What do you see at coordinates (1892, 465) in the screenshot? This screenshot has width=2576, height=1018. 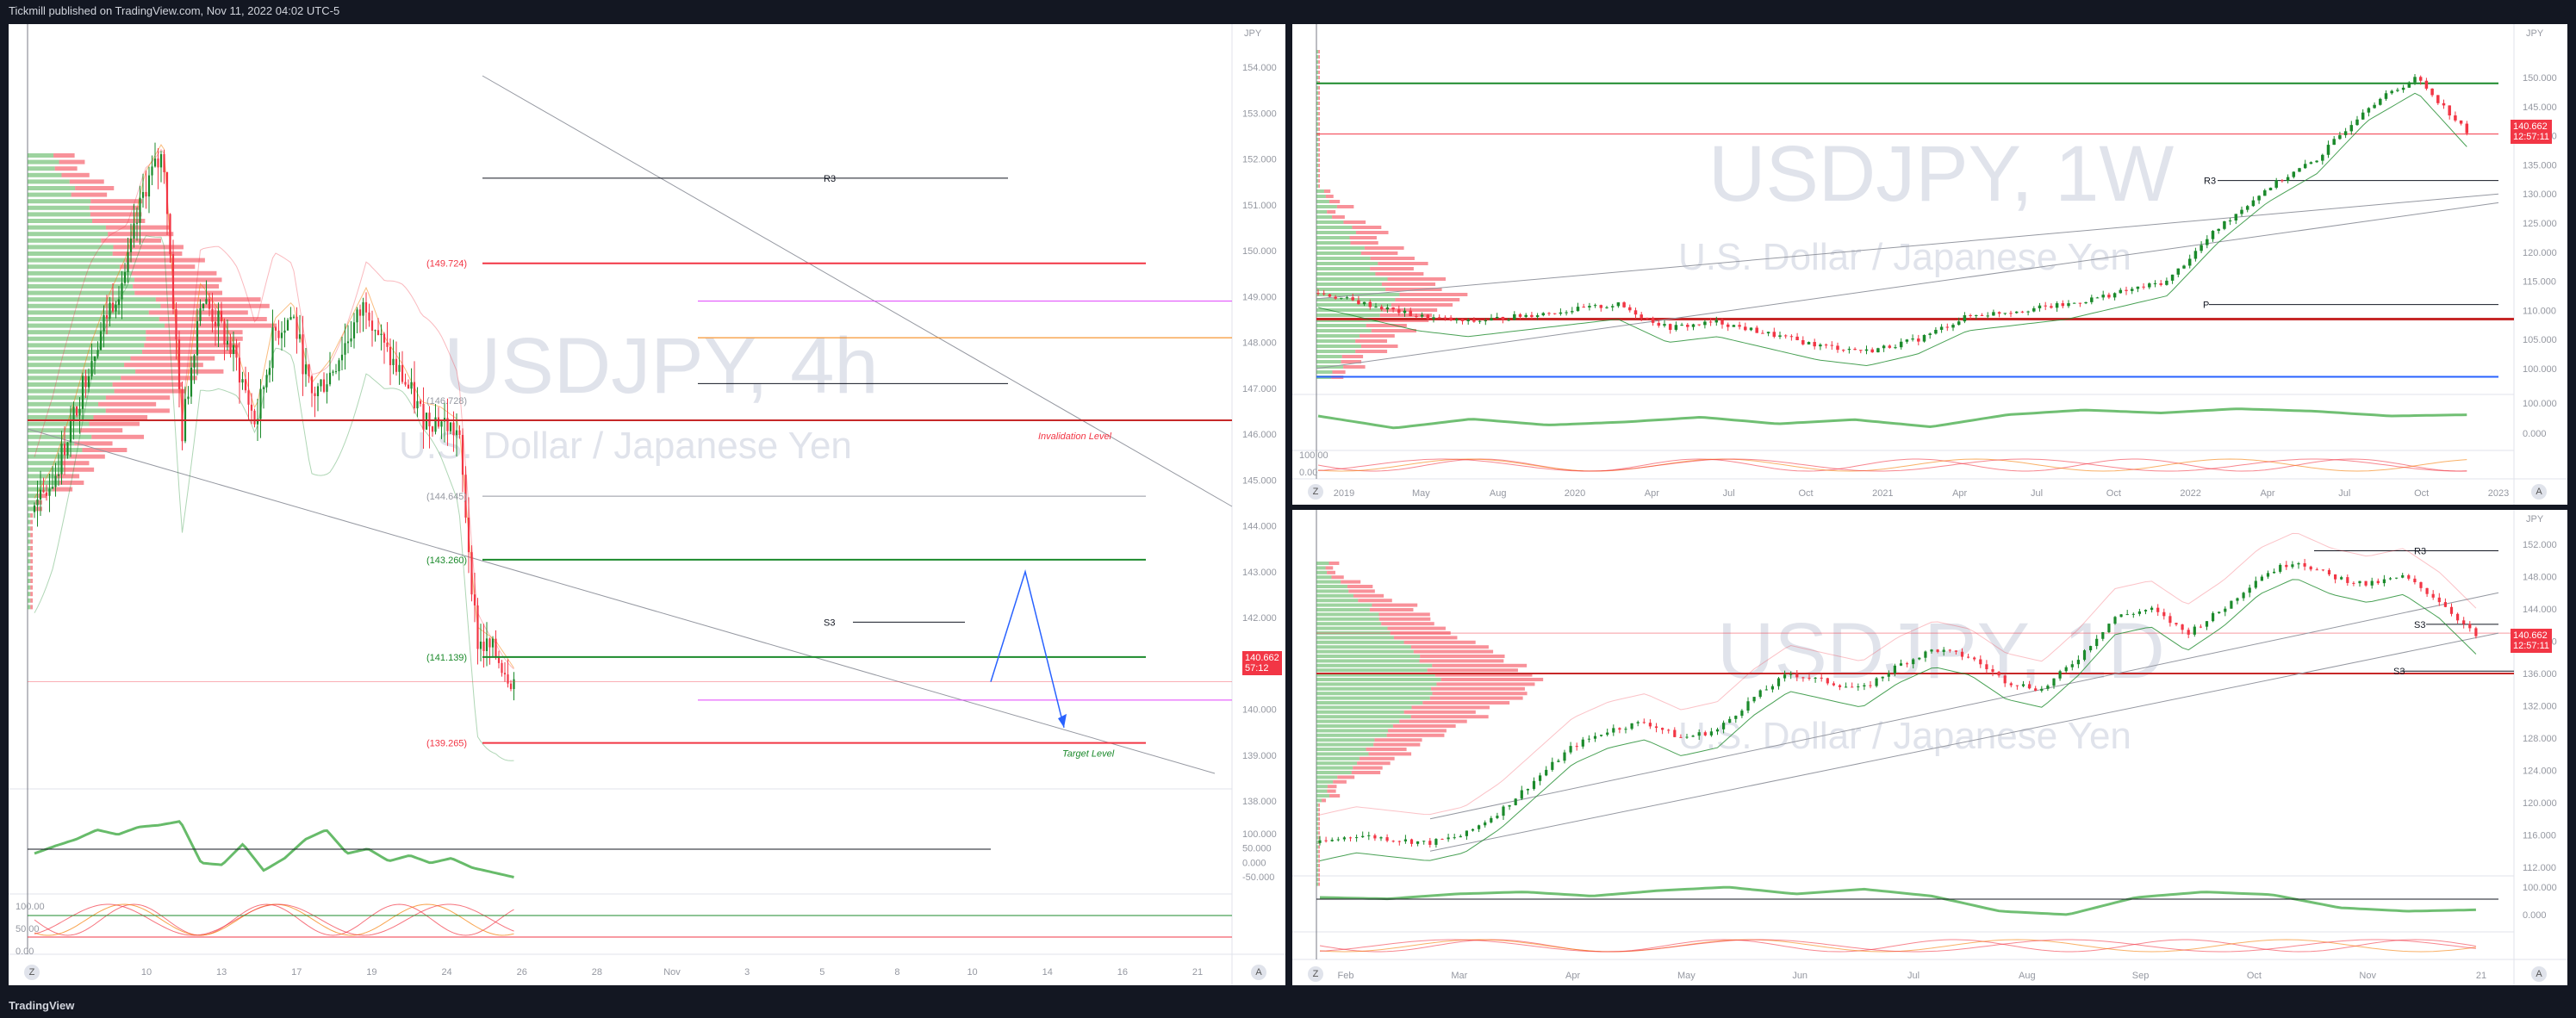 I see `stochastic-line` at bounding box center [1892, 465].